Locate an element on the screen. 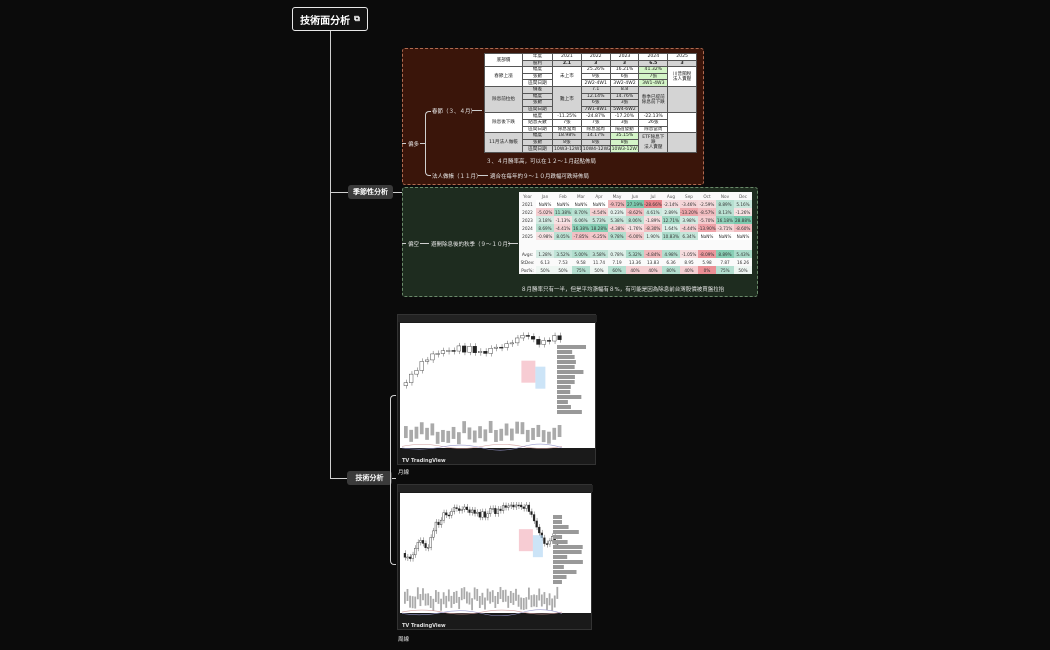 This screenshot has width=1050, height=650. table-row: 底部價 年度 2021 2022 2023 2024 2025 is located at coordinates (590, 60).